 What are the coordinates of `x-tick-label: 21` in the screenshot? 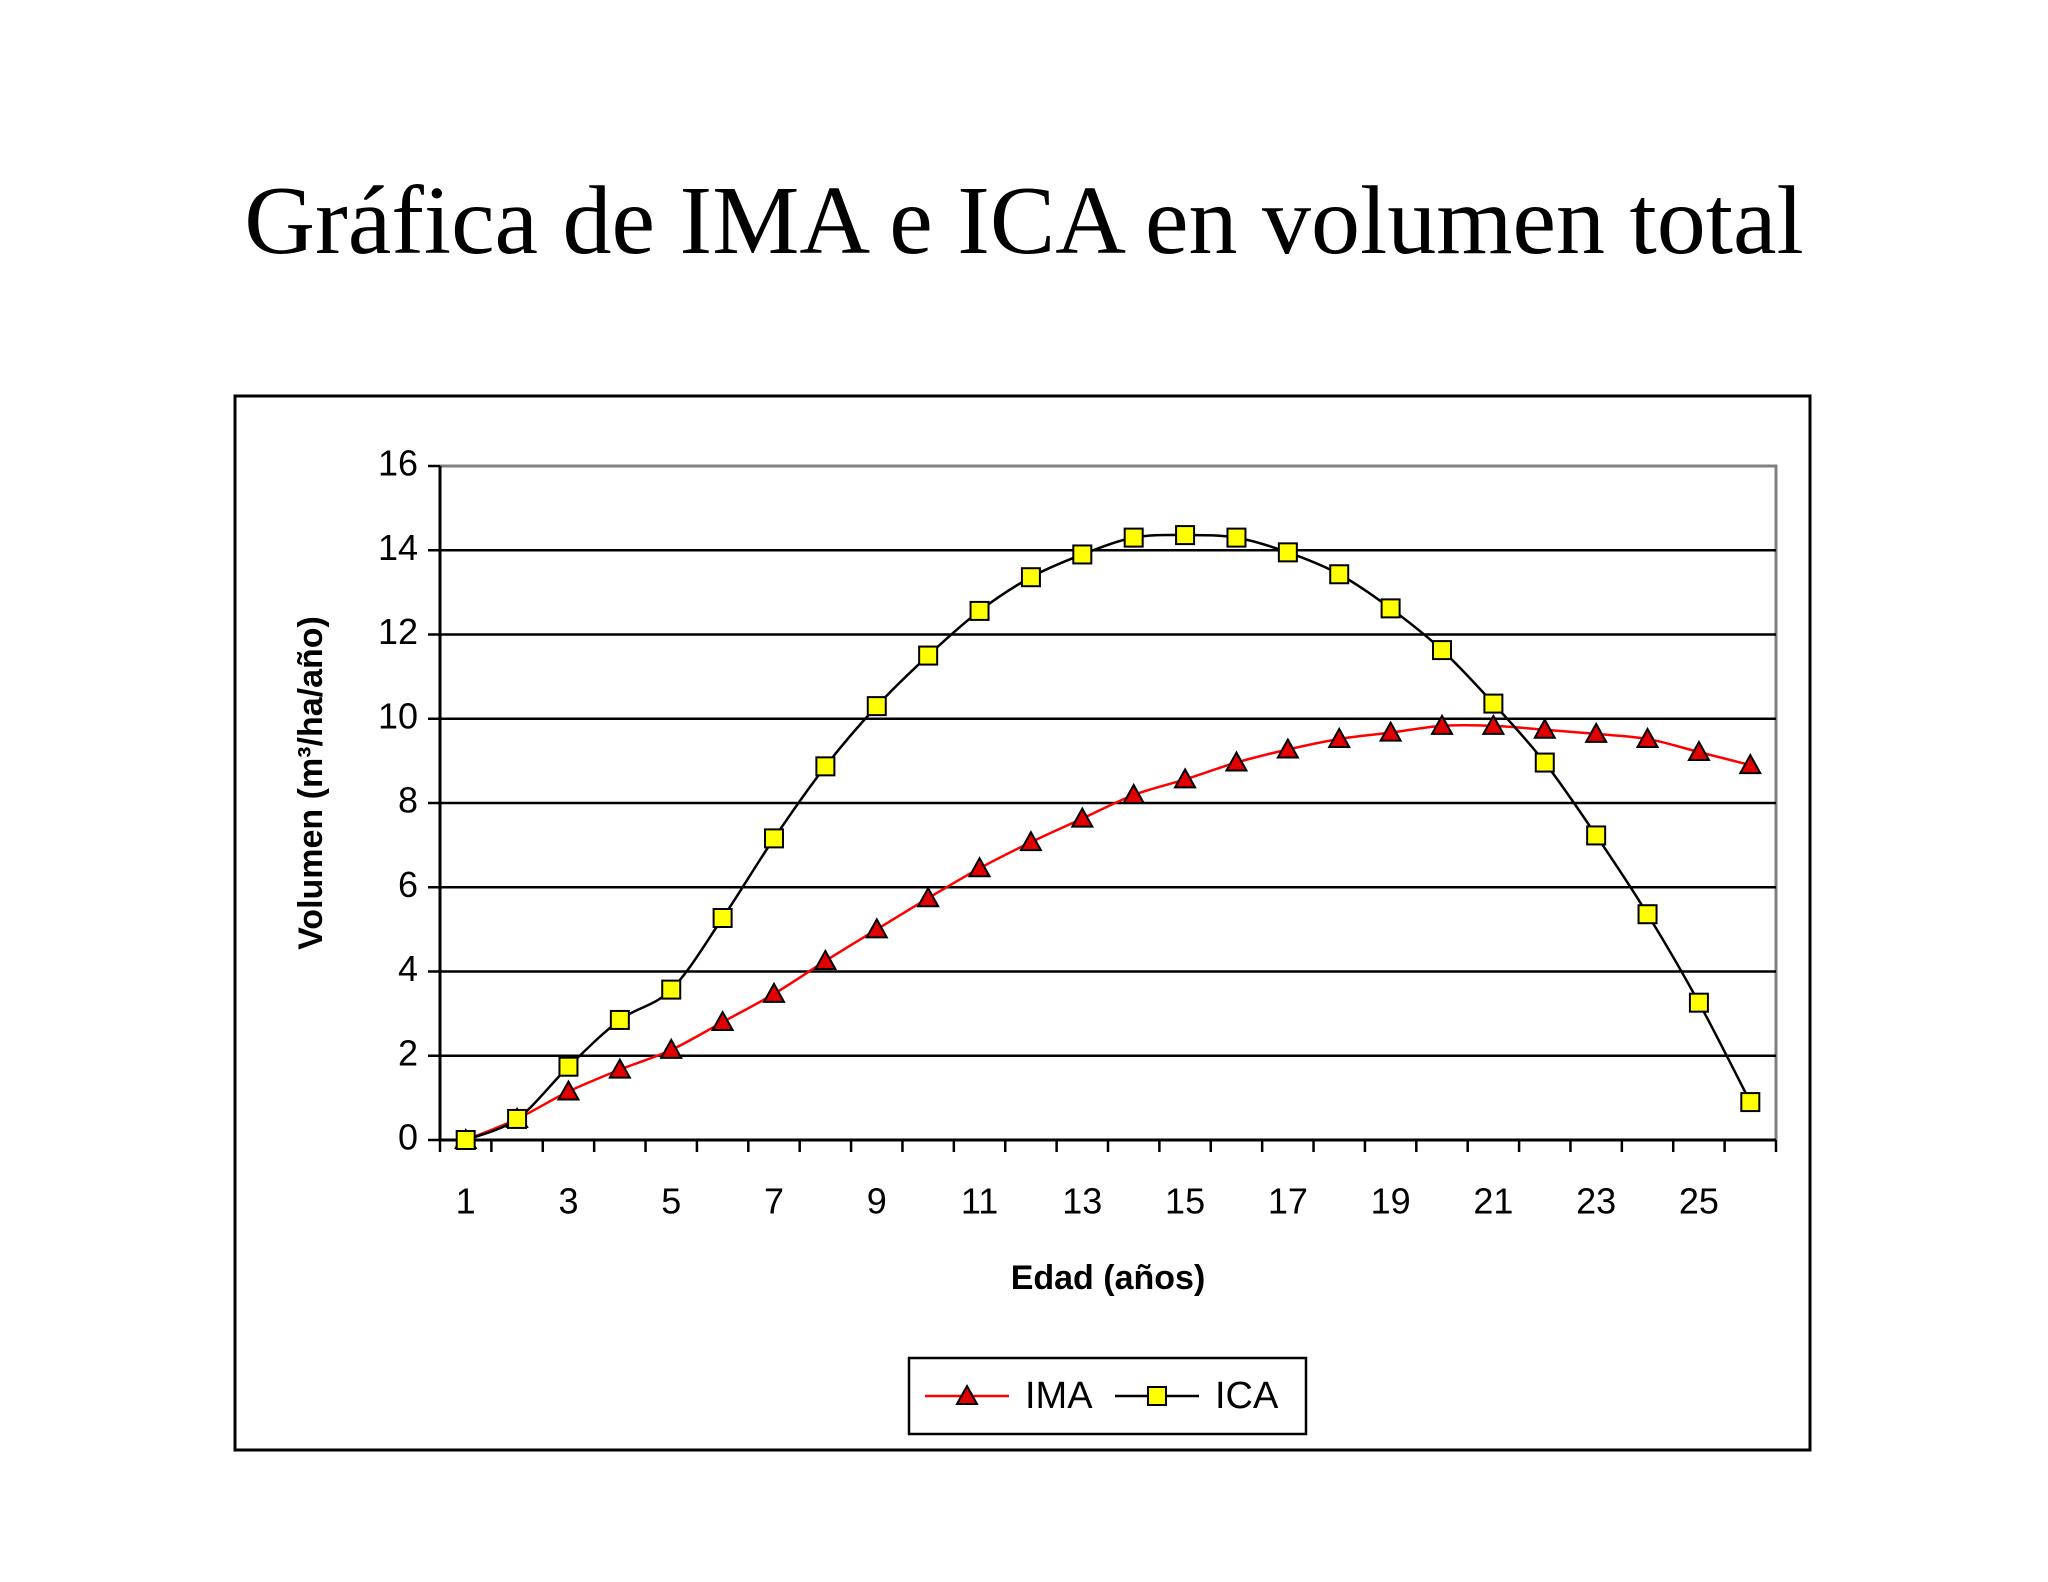 It's located at (1493, 1201).